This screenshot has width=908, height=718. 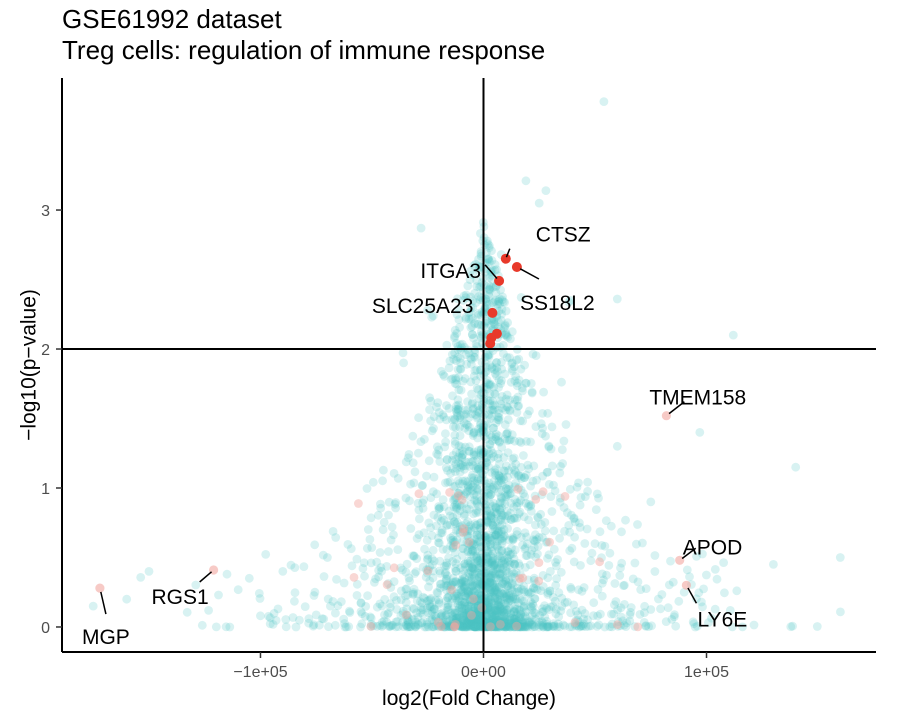 What do you see at coordinates (490, 343) in the screenshot?
I see `significant-gene-point` at bounding box center [490, 343].